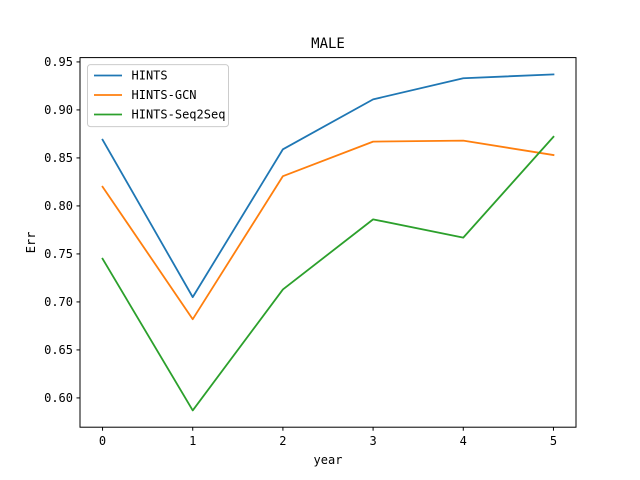  I want to click on y-tick-label: 0.80, so click(58, 206).